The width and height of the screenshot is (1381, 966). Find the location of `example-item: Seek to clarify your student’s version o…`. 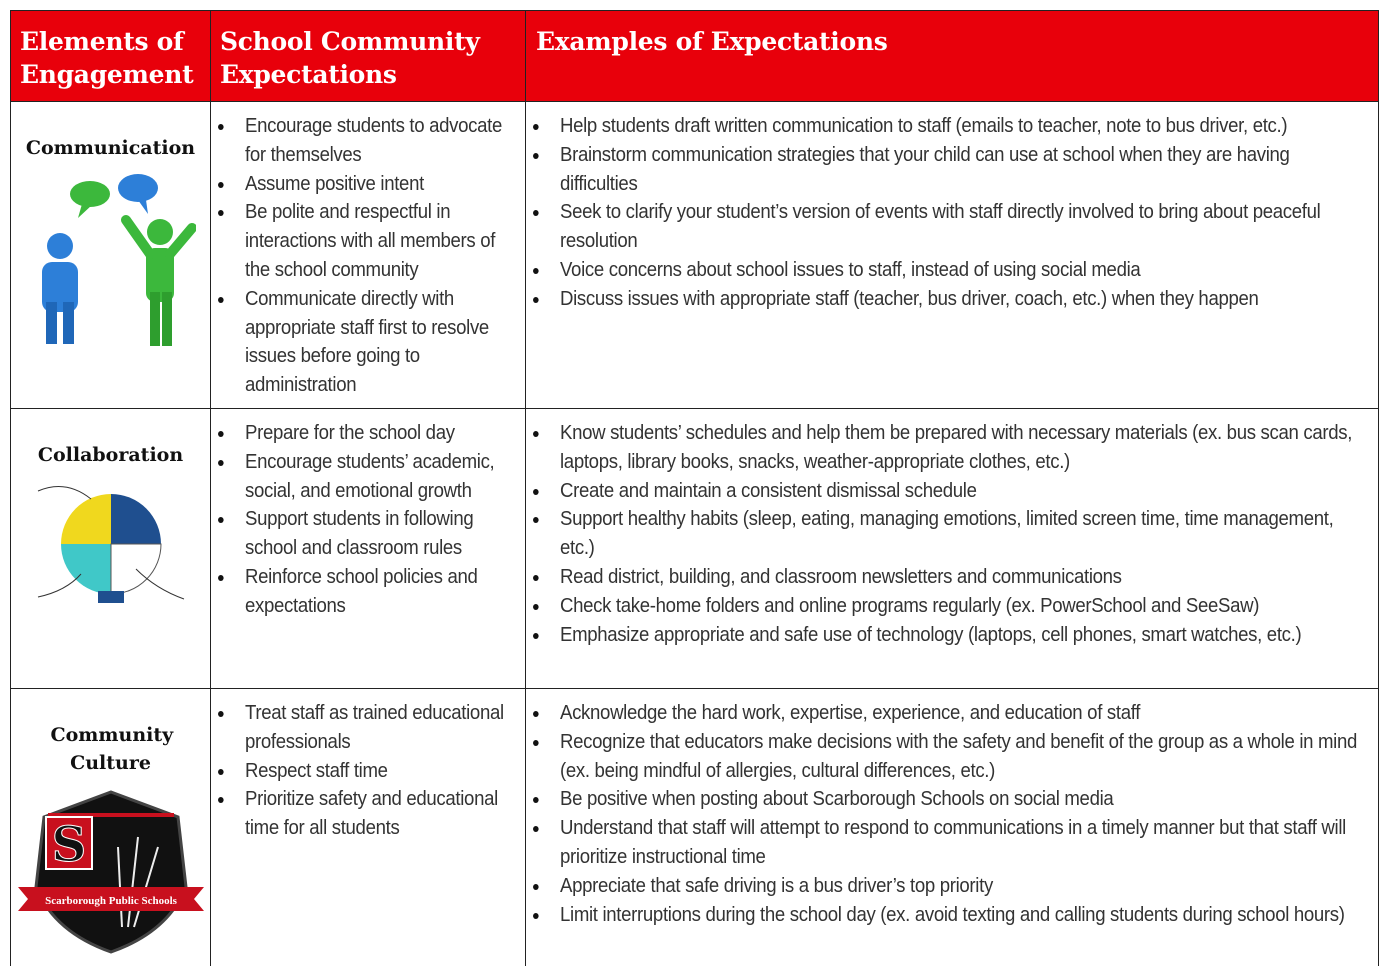

example-item: Seek to clarify your student’s version o… is located at coordinates (951, 227).